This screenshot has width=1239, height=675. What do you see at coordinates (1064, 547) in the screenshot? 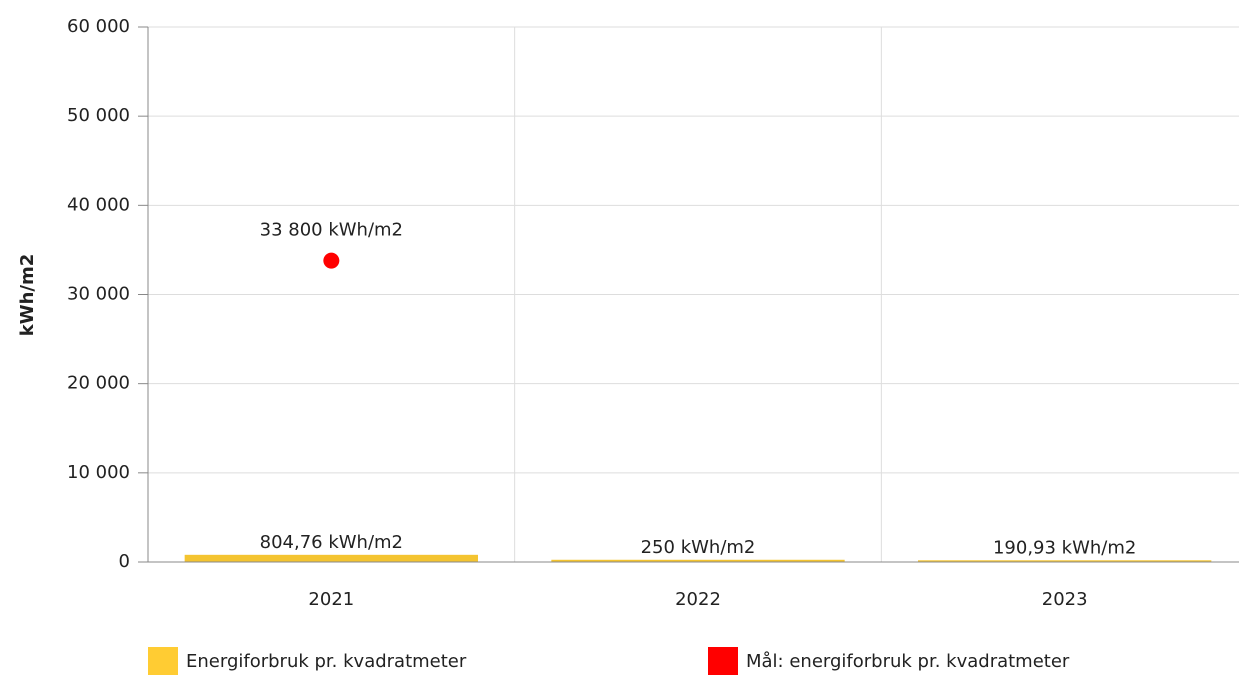
I see `bar-value-label: 190,93 kWh/m2` at bounding box center [1064, 547].